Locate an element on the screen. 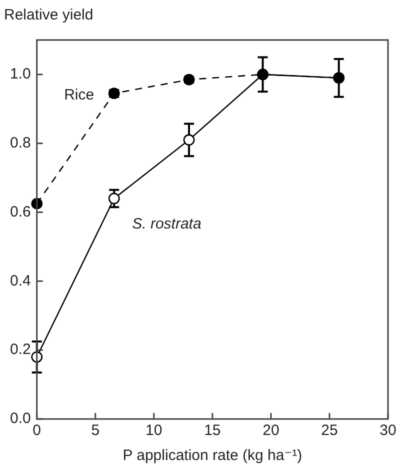 The height and width of the screenshot is (473, 402). x-tick-label: 25 is located at coordinates (329, 431).